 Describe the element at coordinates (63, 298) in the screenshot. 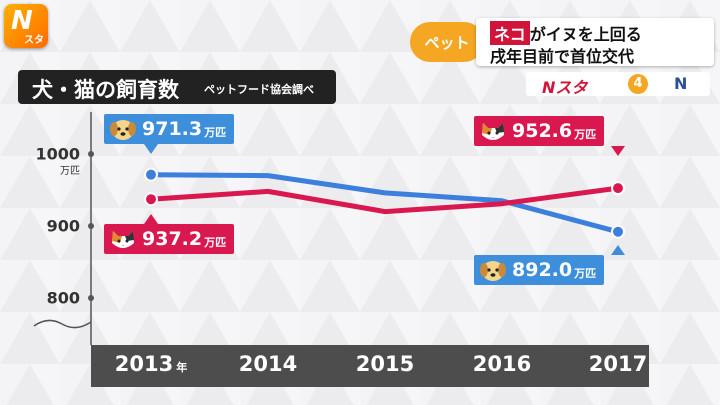

I see `y-tick-label: 800` at that location.